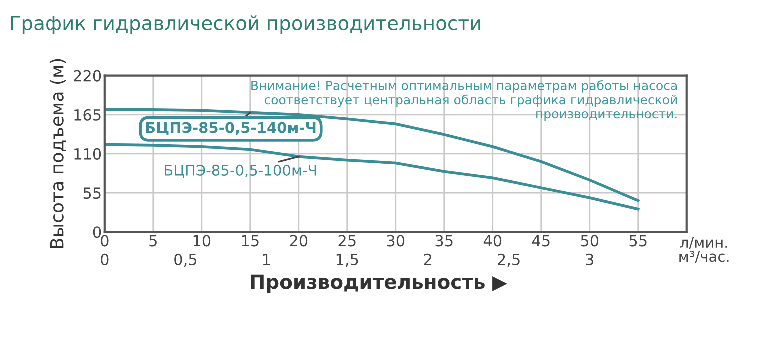 This screenshot has height=356, width=777. Describe the element at coordinates (105, 260) in the screenshot. I see `x2-tick-label: 0` at that location.